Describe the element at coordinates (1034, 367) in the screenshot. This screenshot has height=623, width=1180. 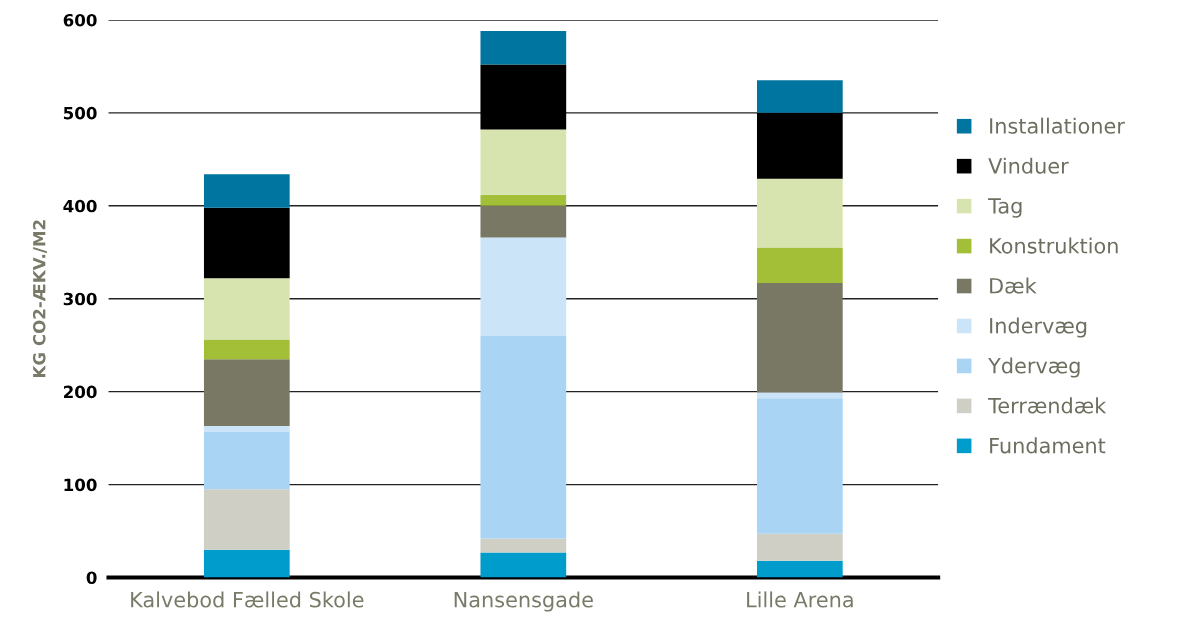
I see `legend-label: Ydervæg` at that location.